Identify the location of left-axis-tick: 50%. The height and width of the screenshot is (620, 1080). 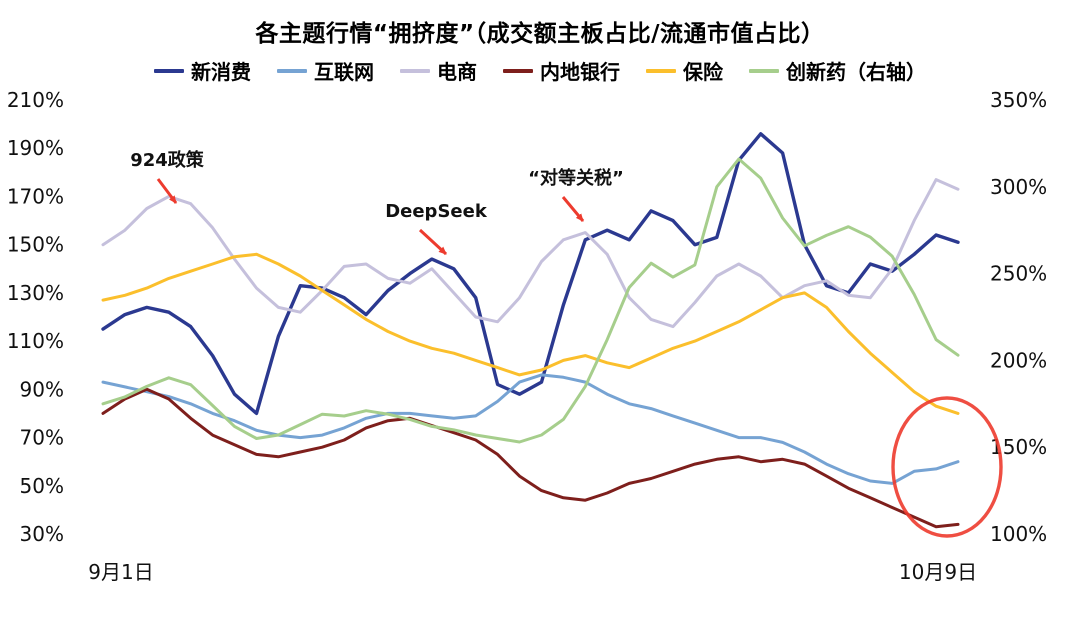
(42, 486).